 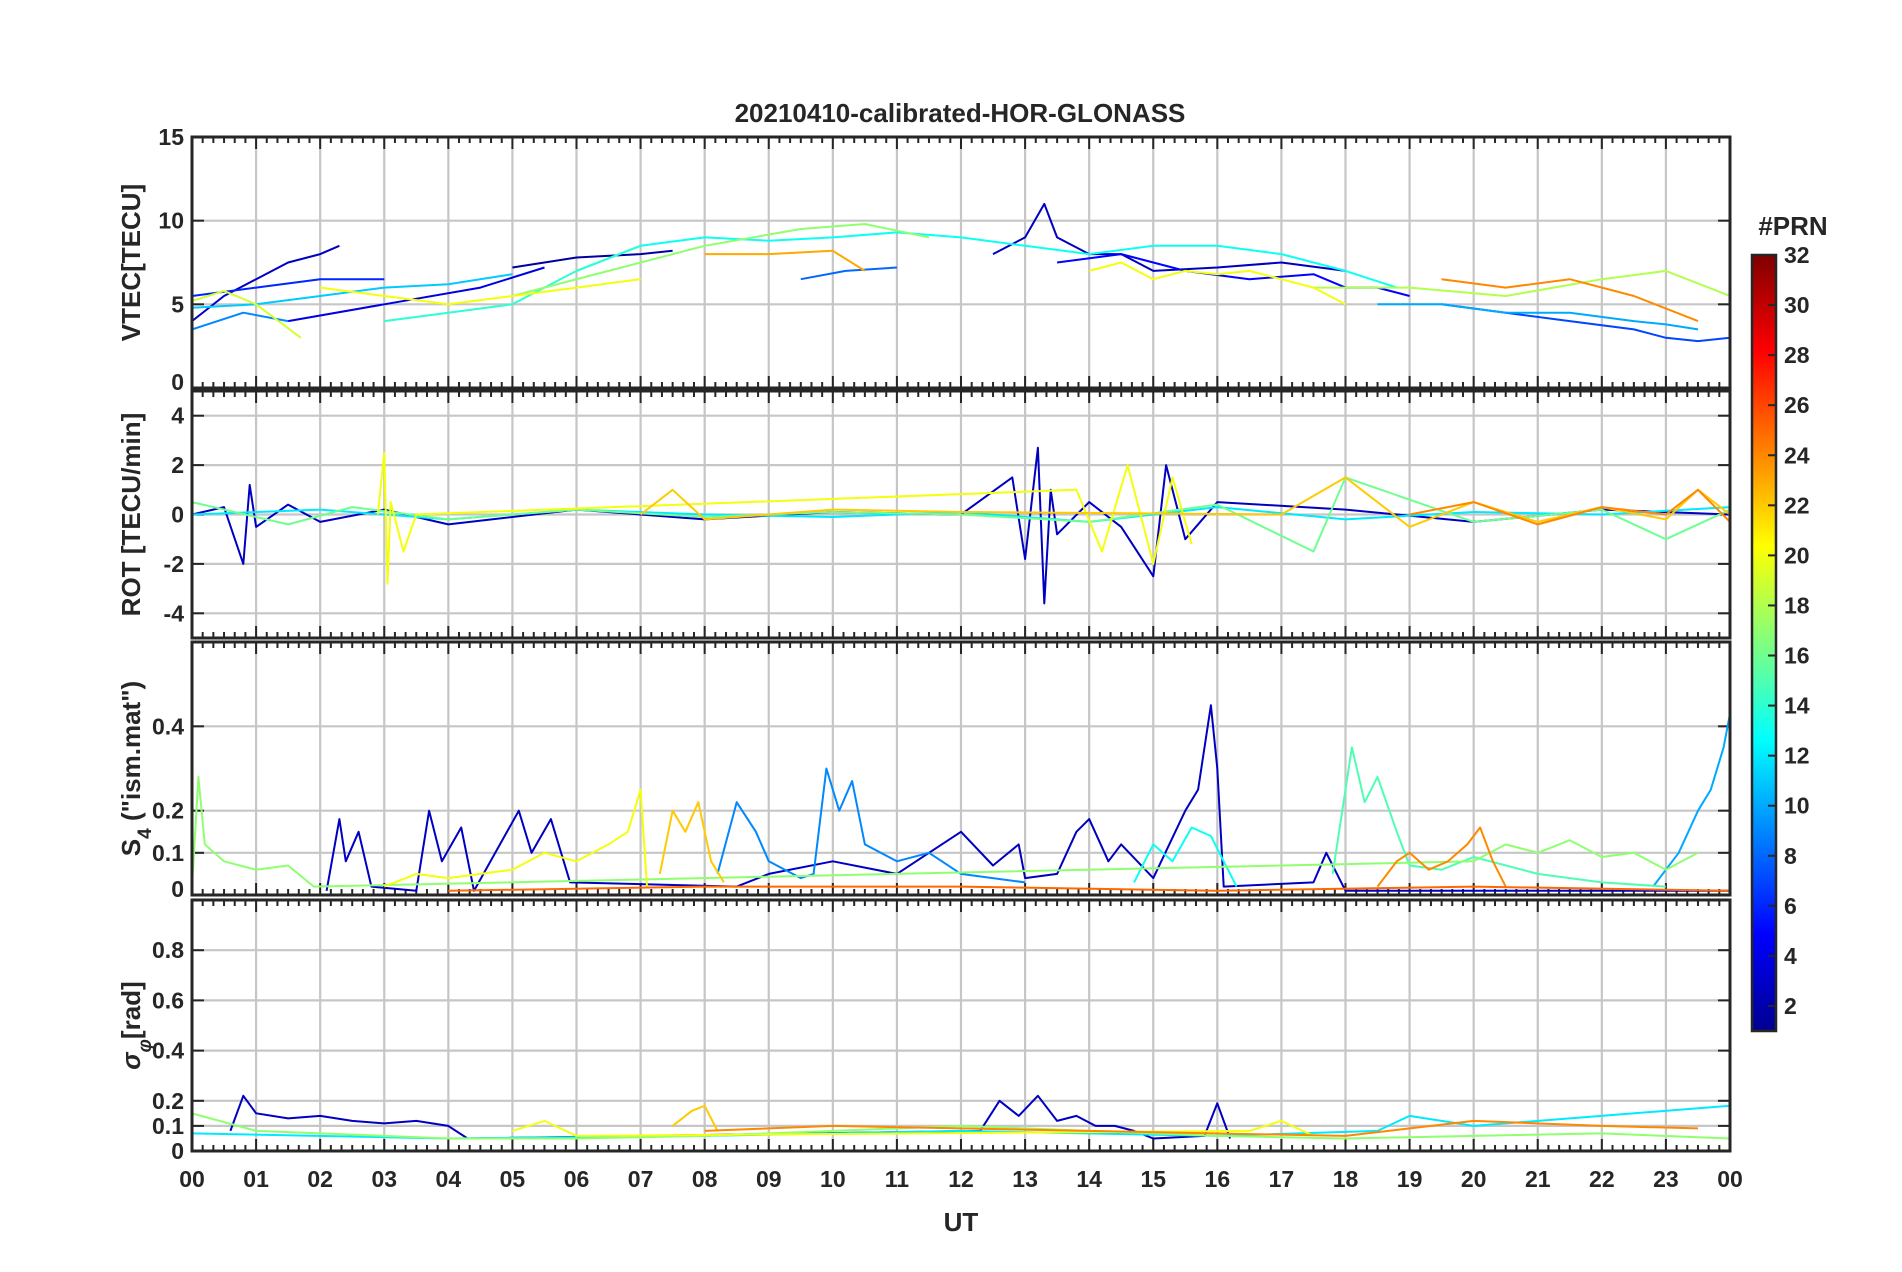 What do you see at coordinates (1153, 1179) in the screenshot?
I see `x-tick-label: 15` at bounding box center [1153, 1179].